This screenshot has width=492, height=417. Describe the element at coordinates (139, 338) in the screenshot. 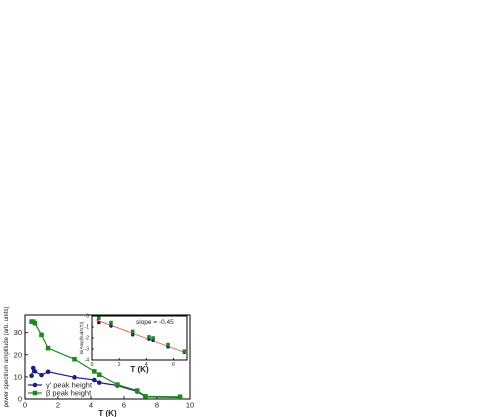

I see `inset-plot-frame` at that location.